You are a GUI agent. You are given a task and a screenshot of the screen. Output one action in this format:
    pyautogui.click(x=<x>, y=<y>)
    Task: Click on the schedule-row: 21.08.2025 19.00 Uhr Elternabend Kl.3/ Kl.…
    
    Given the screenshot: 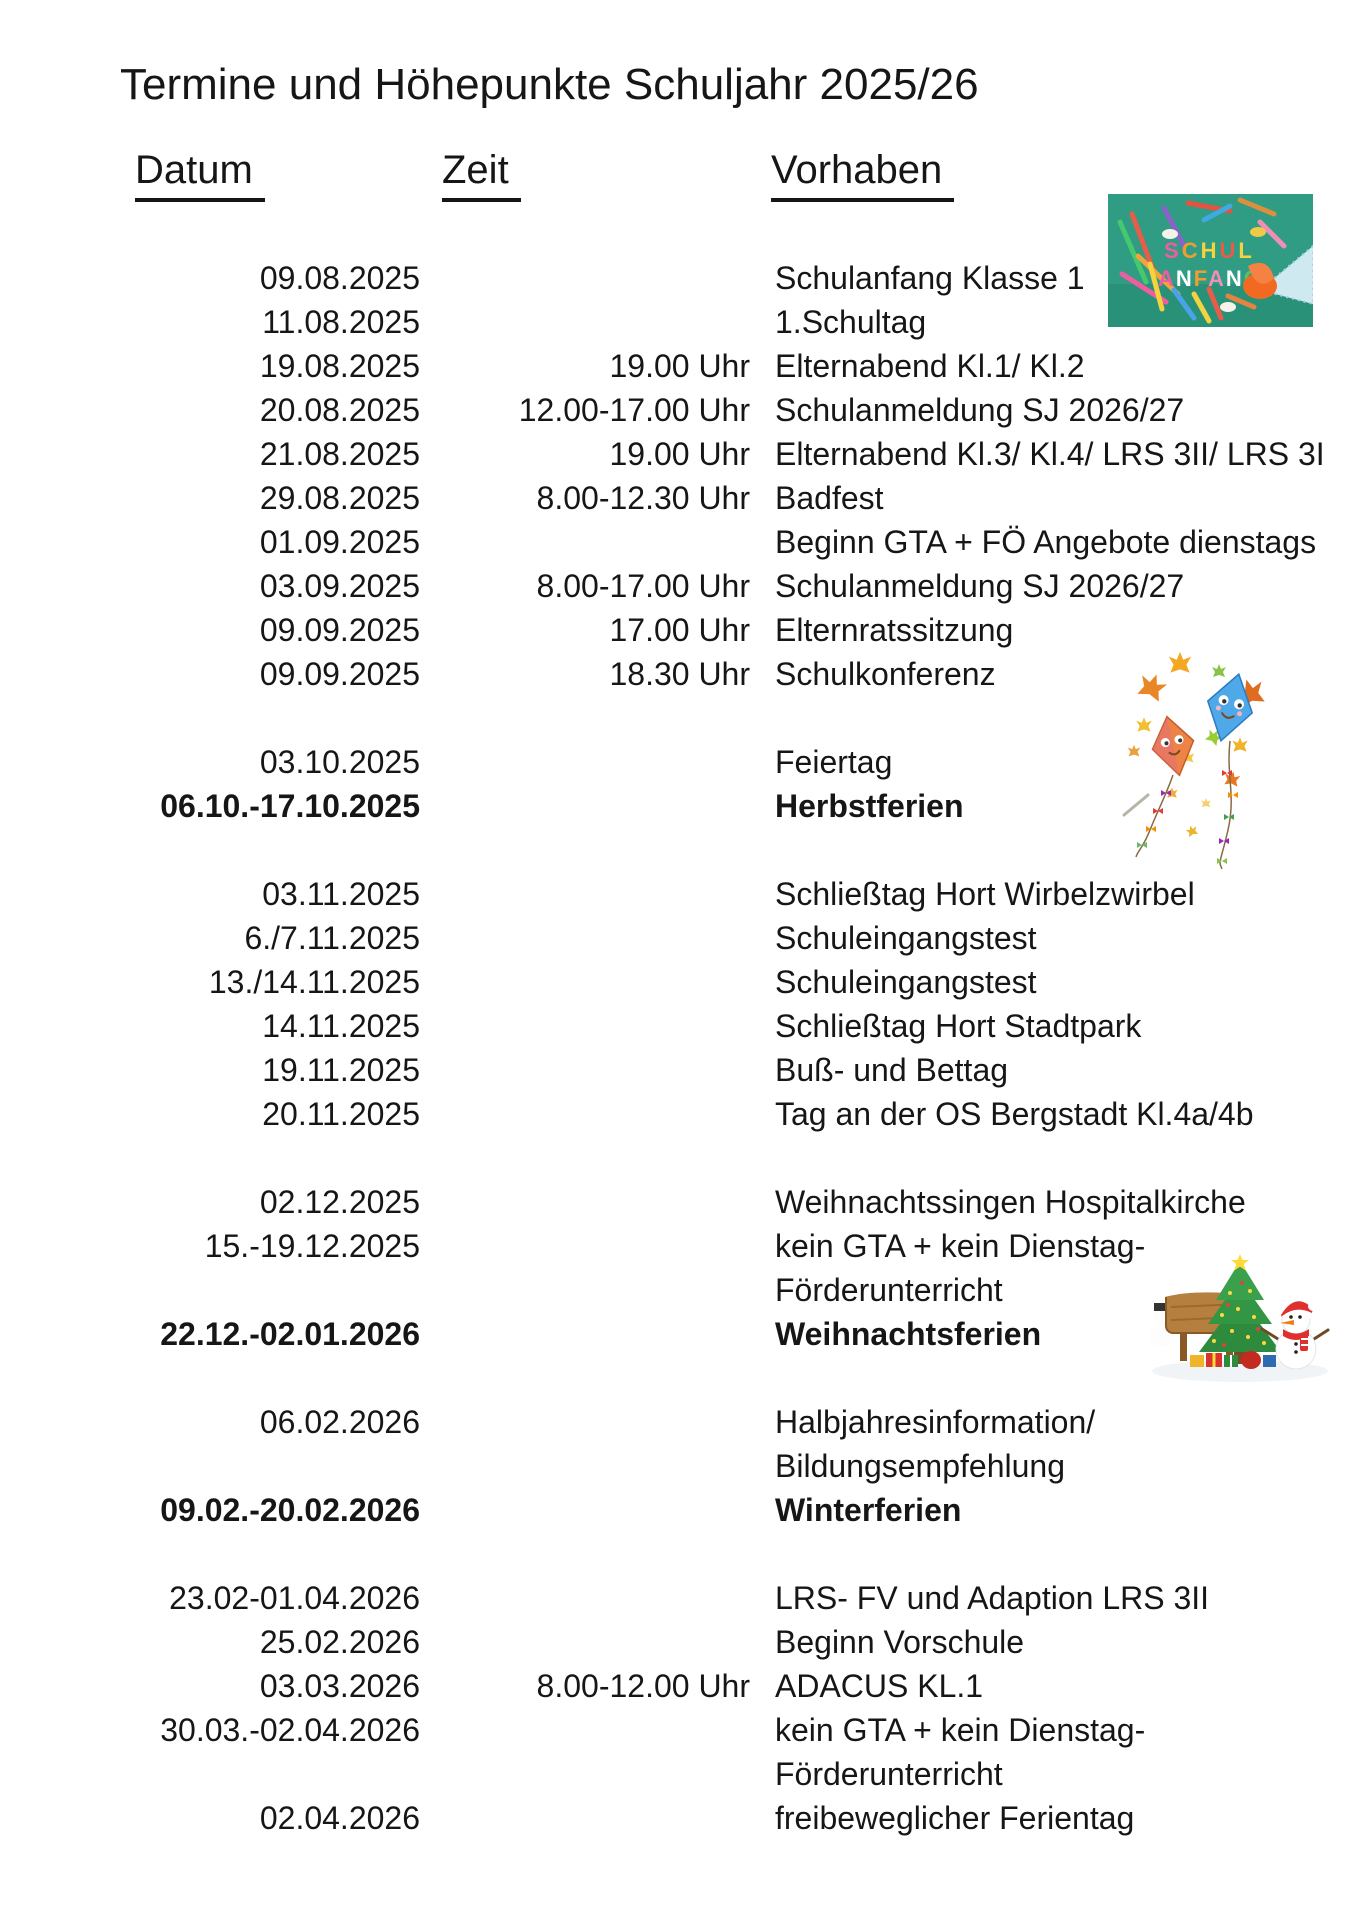 What is the action you would take?
    pyautogui.click(x=682, y=454)
    